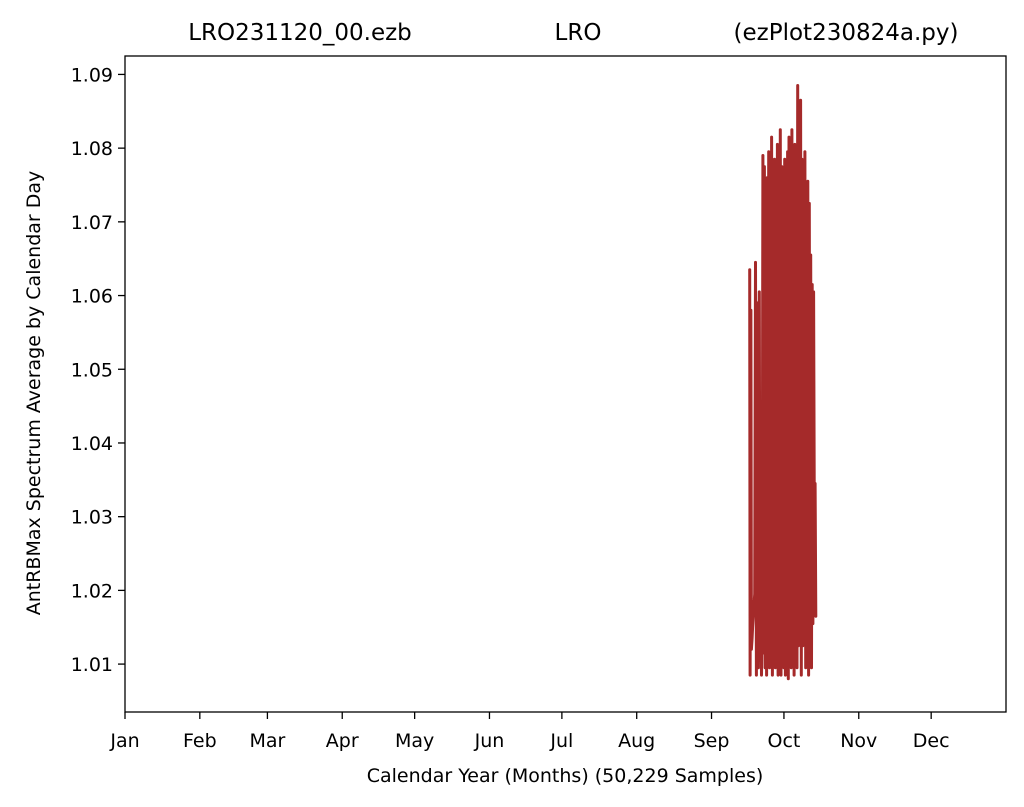 The image size is (1024, 807). What do you see at coordinates (561, 741) in the screenshot?
I see `x-tick-label: Jul` at bounding box center [561, 741].